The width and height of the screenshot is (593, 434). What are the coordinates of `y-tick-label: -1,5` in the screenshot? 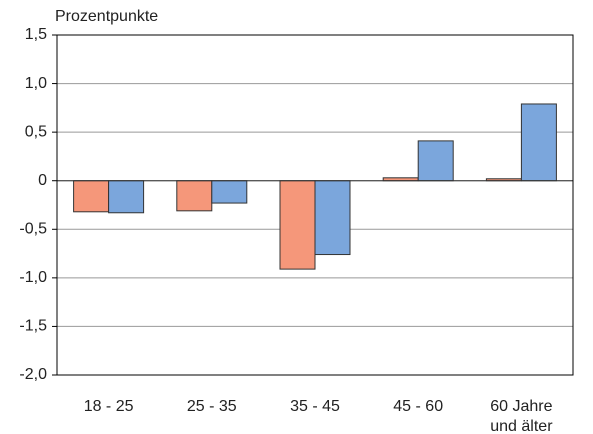 It's located at (33, 326).